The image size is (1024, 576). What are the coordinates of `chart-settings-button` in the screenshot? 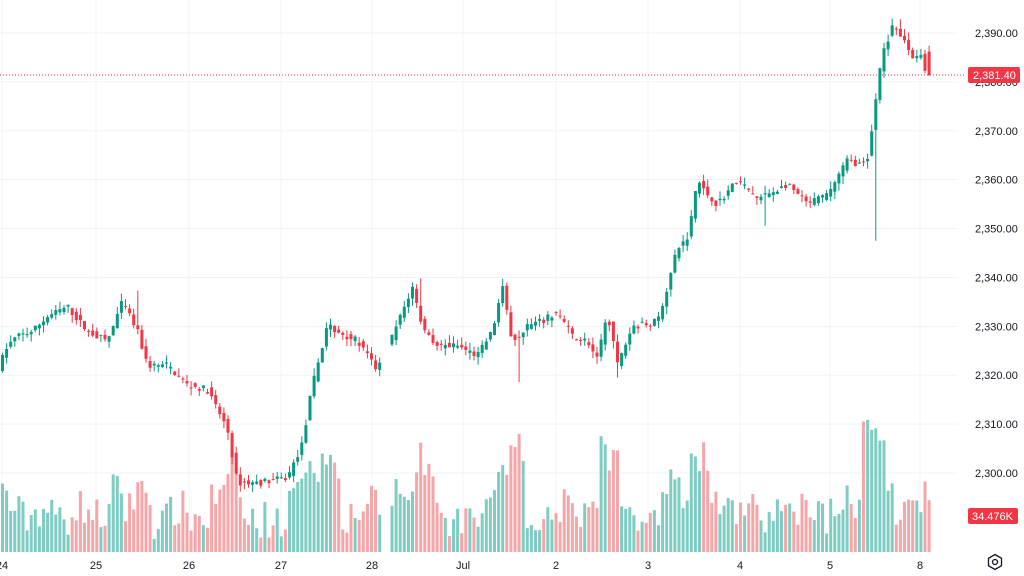 It's located at (995, 562).